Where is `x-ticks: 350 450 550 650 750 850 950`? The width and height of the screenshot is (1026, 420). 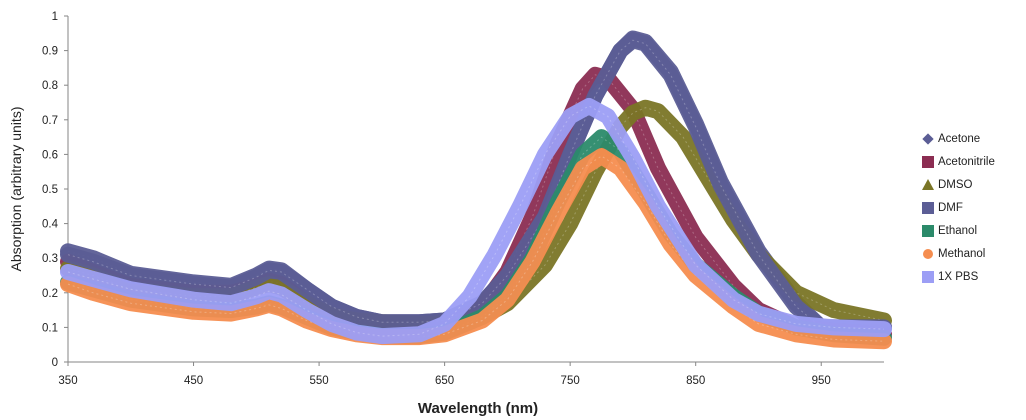 x-ticks: 350 450 550 650 750 850 950 is located at coordinates (444, 374).